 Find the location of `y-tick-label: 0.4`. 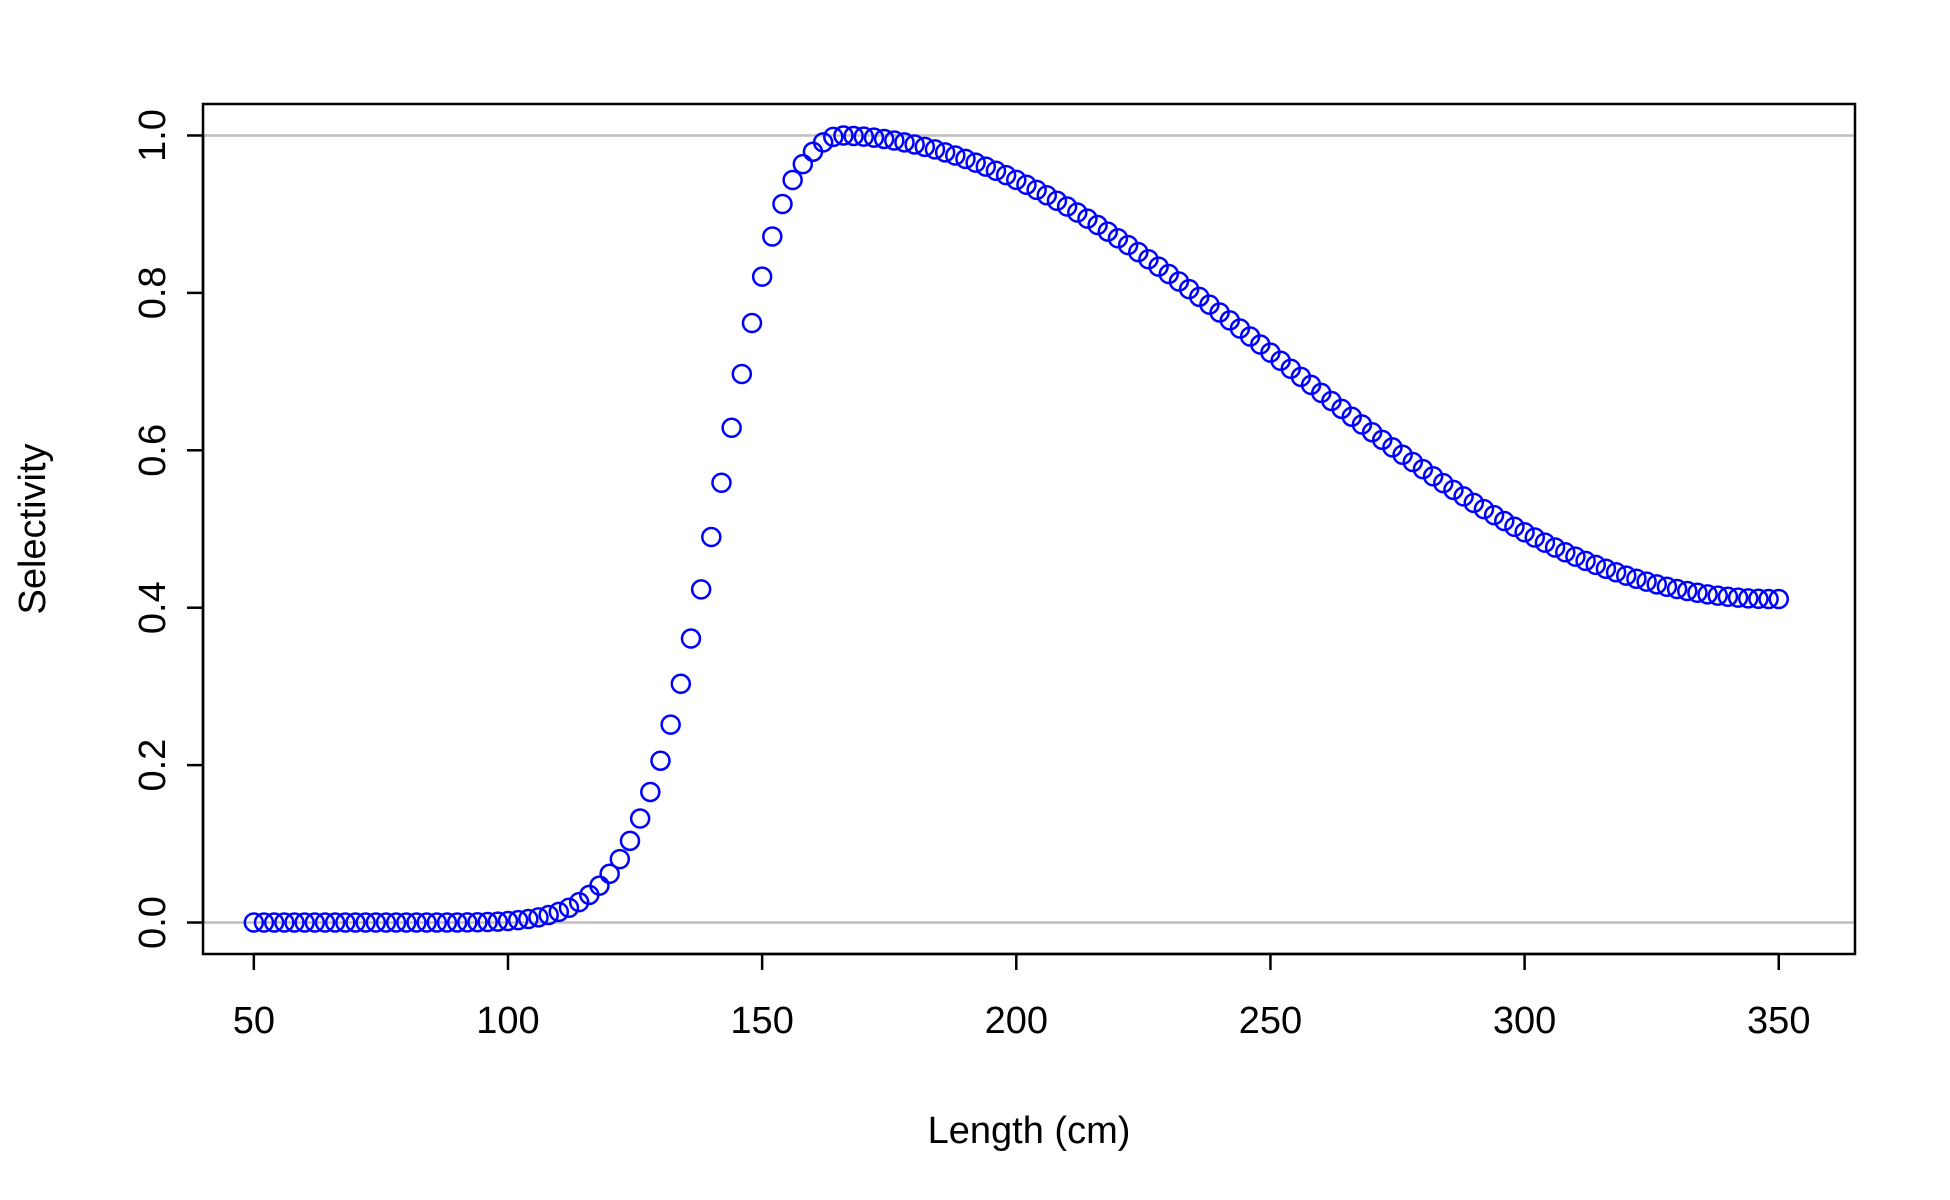

y-tick-label: 0.4 is located at coordinates (153, 607).